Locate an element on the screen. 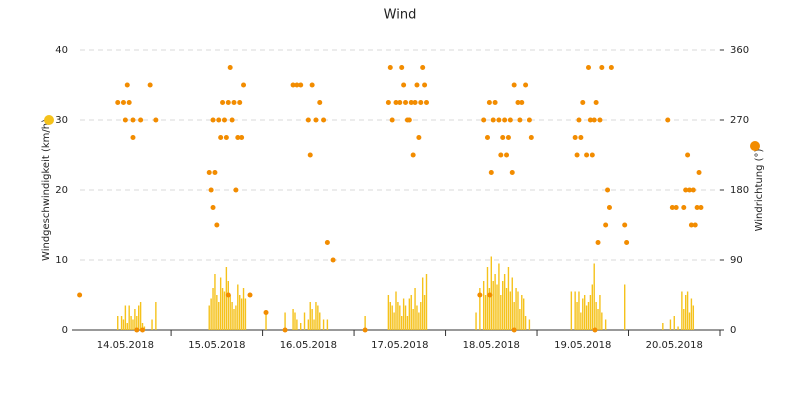 This screenshot has height=400, width=800. y-tick-label: 30 is located at coordinates (61, 120).